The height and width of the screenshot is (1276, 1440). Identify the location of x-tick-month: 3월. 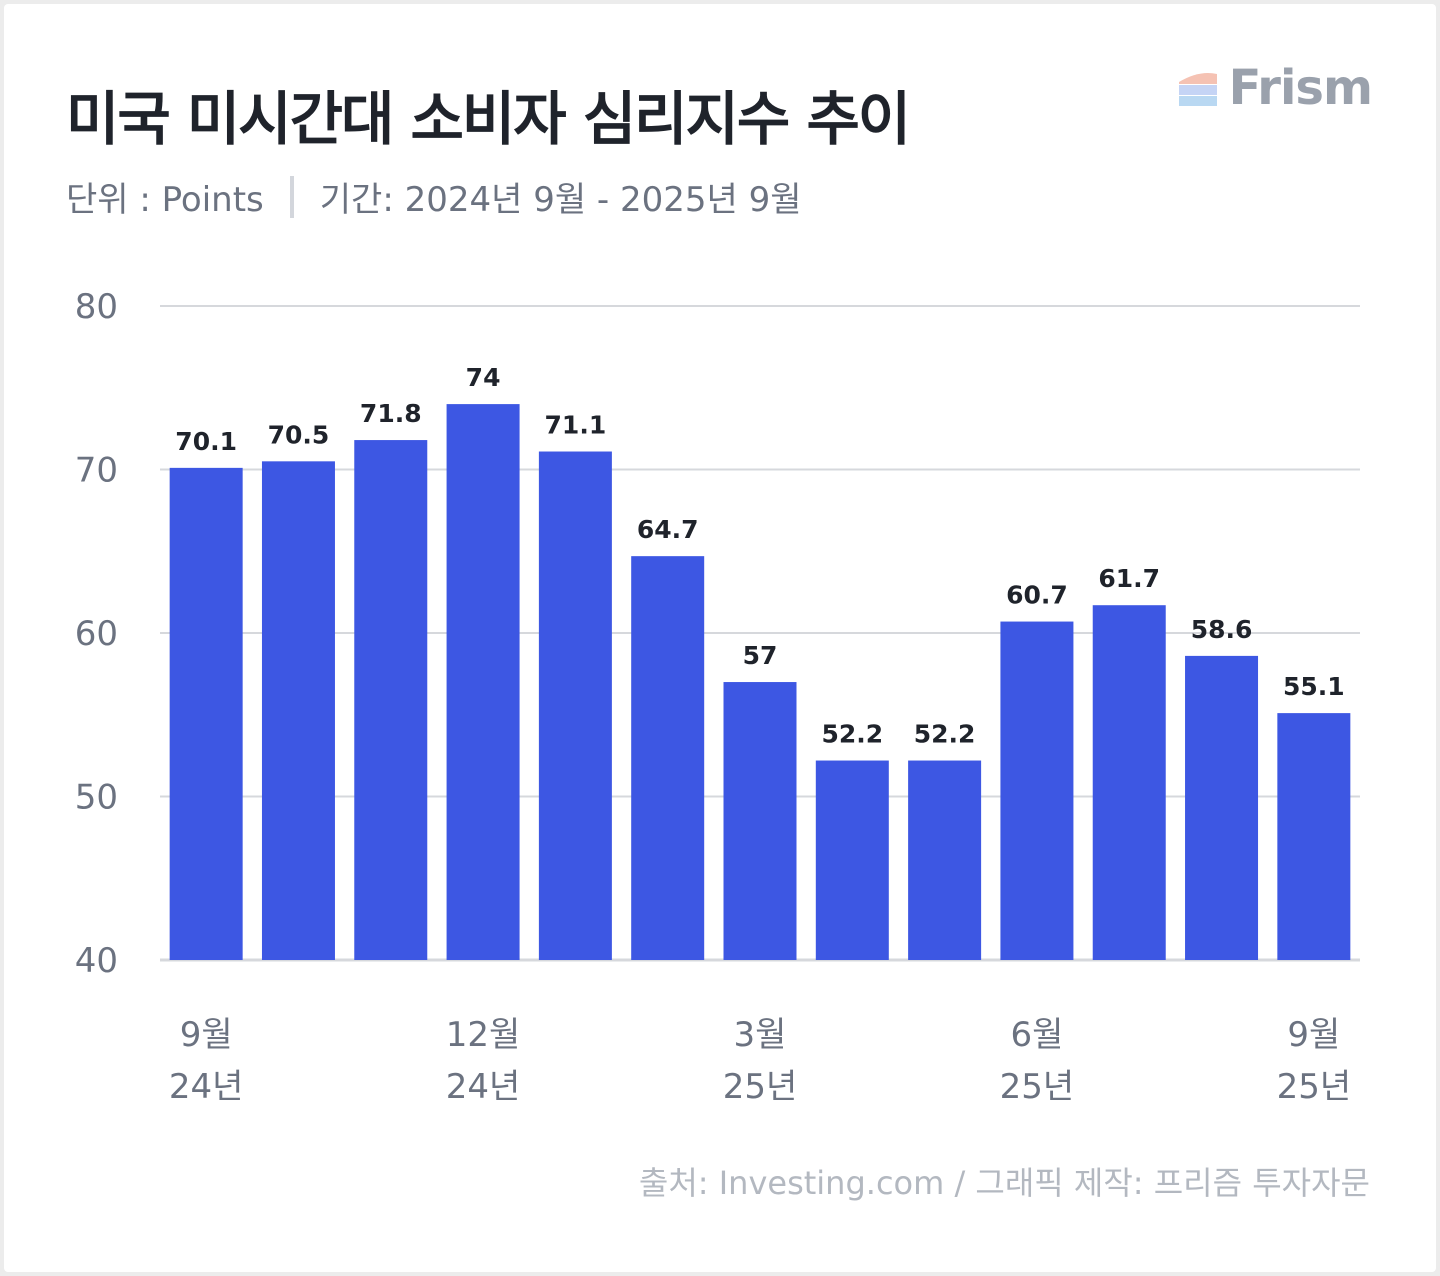
(760, 1035).